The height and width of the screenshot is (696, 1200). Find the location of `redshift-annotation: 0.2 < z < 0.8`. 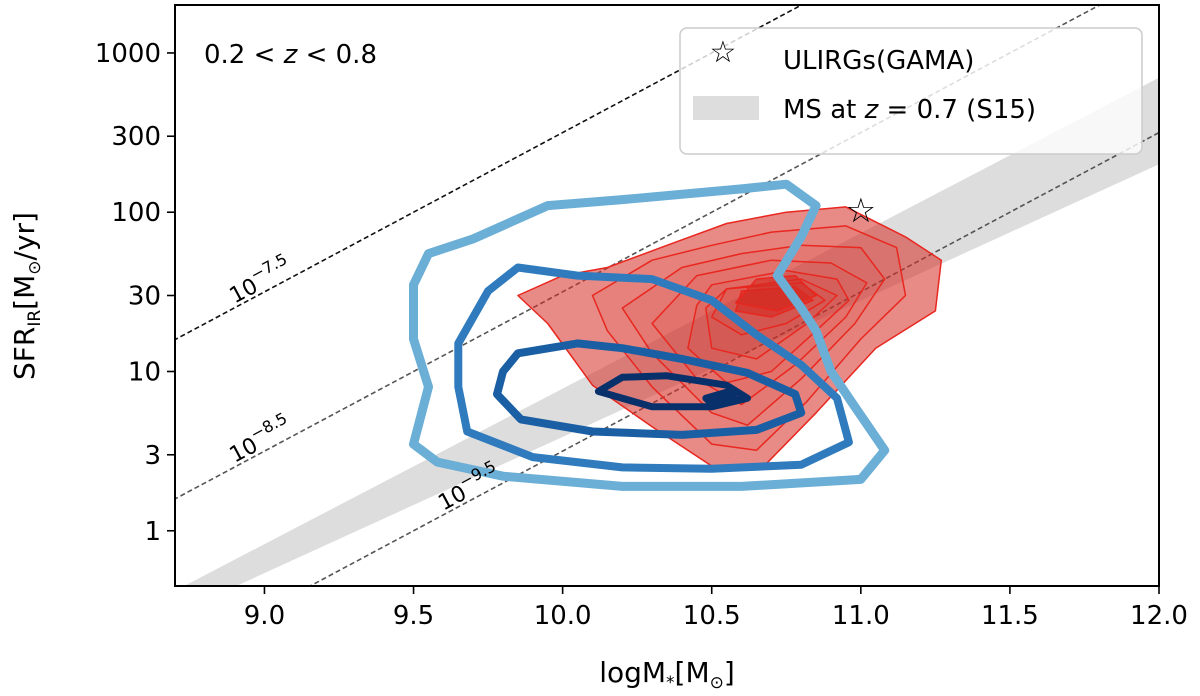

redshift-annotation: 0.2 < z < 0.8 is located at coordinates (290, 55).